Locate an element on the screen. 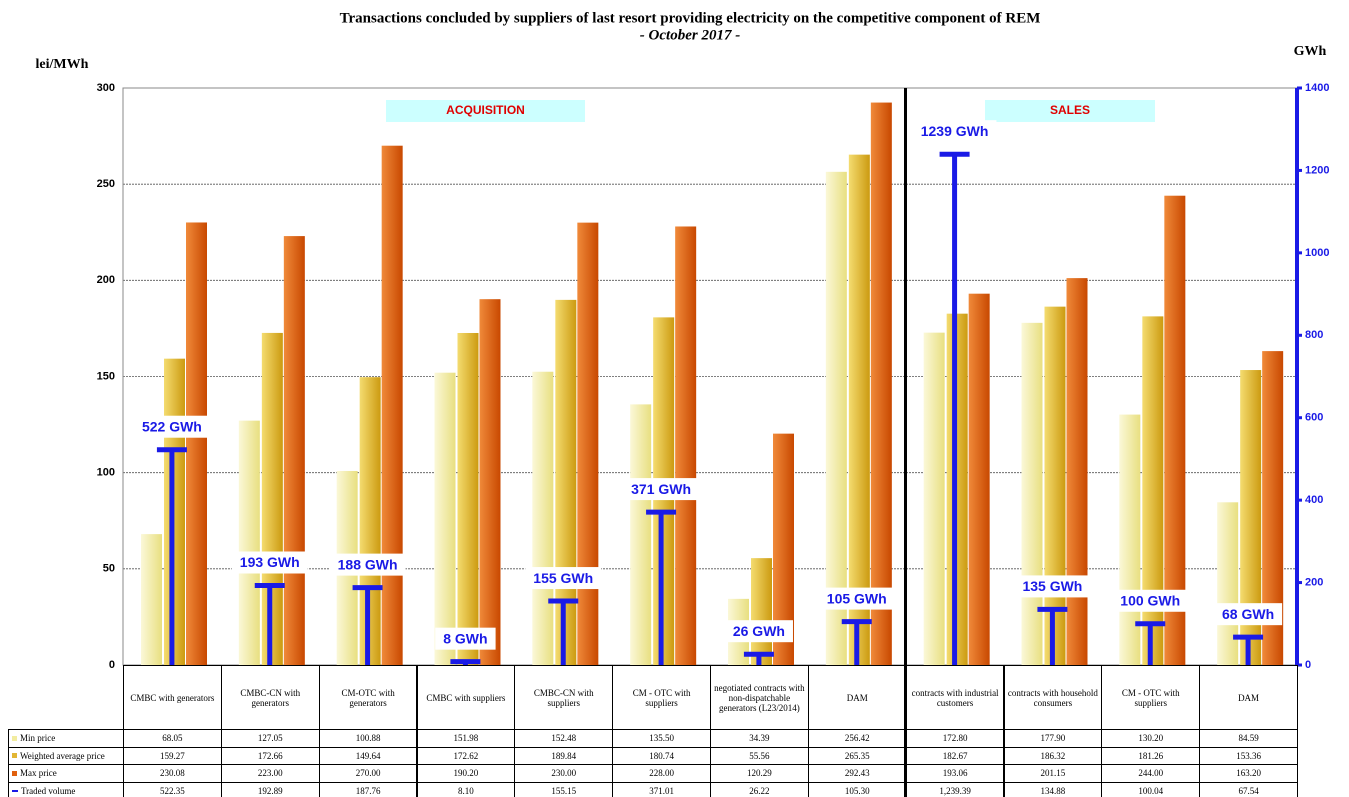 The width and height of the screenshot is (1349, 797). table-cell: 193.06 is located at coordinates (955, 773).